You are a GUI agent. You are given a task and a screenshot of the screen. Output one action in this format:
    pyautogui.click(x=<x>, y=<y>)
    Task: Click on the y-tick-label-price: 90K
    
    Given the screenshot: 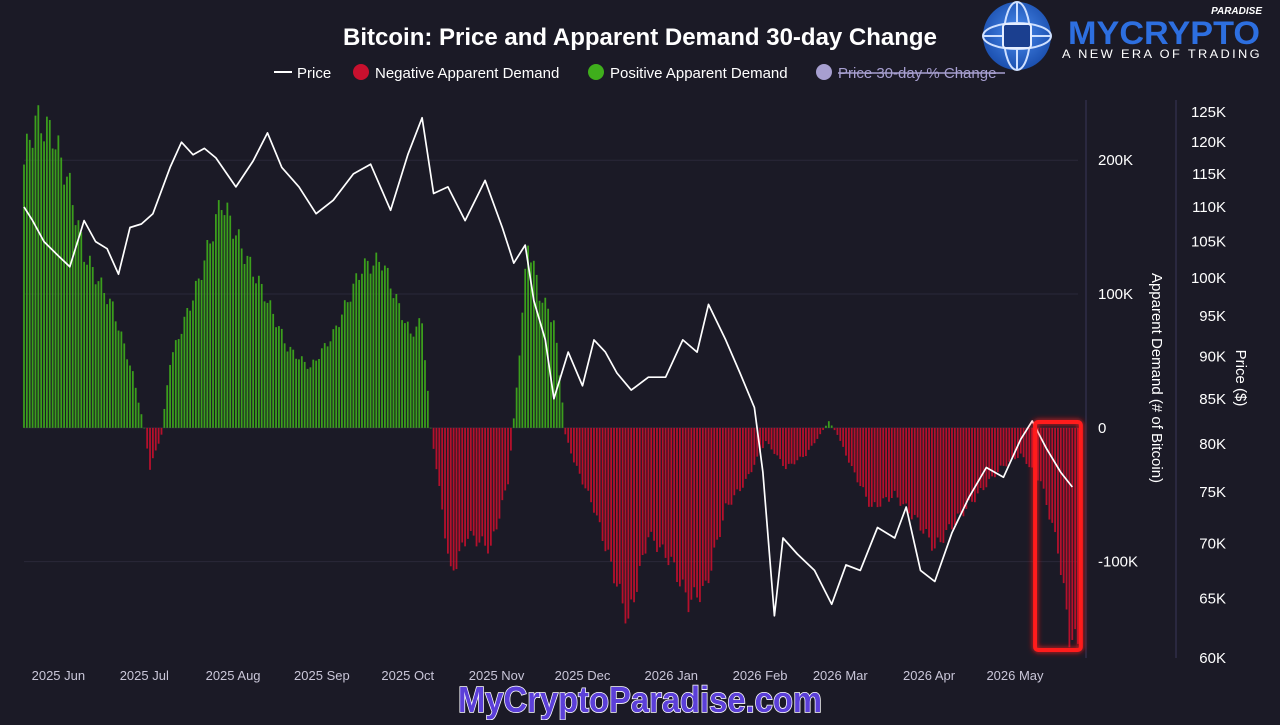 What is the action you would take?
    pyautogui.click(x=1212, y=356)
    